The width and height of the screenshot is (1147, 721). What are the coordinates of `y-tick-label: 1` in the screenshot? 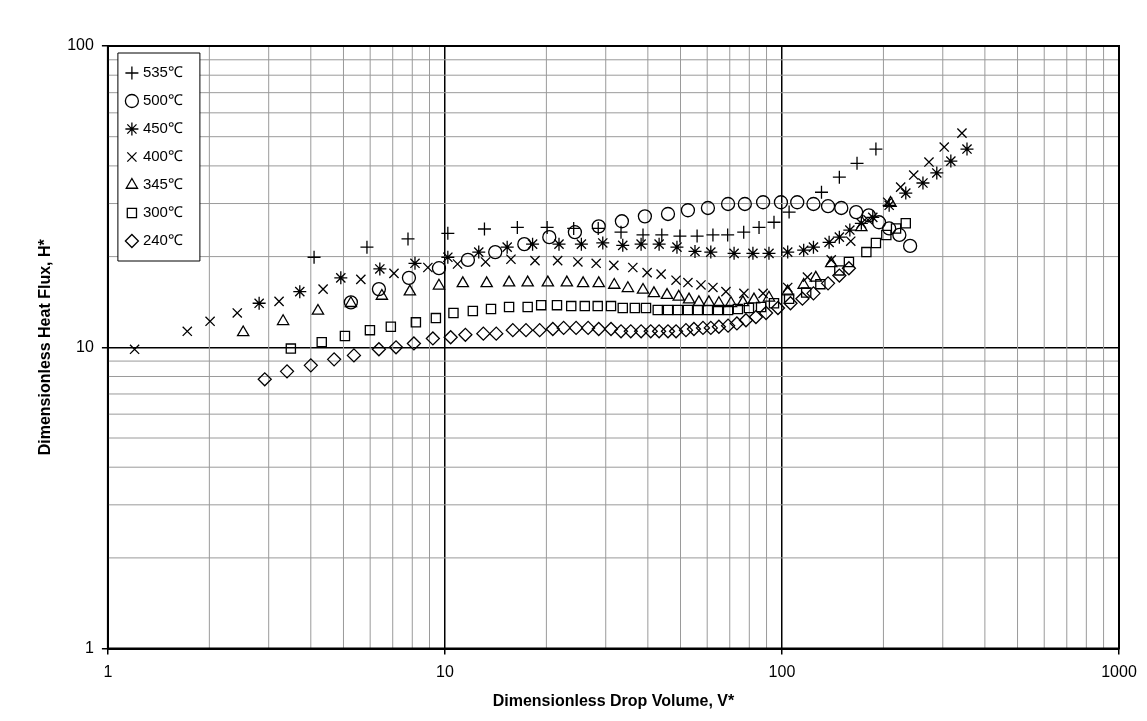 It's located at (89, 648).